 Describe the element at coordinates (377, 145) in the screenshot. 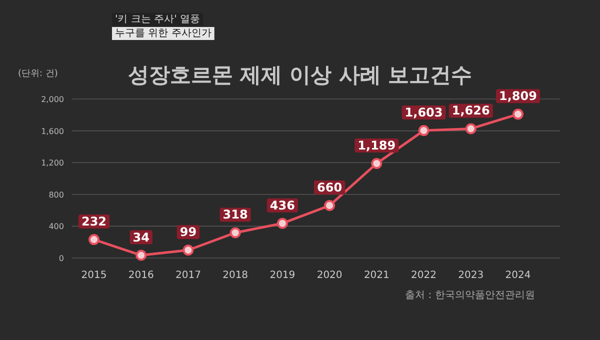

I see `data-label: 1,189` at that location.